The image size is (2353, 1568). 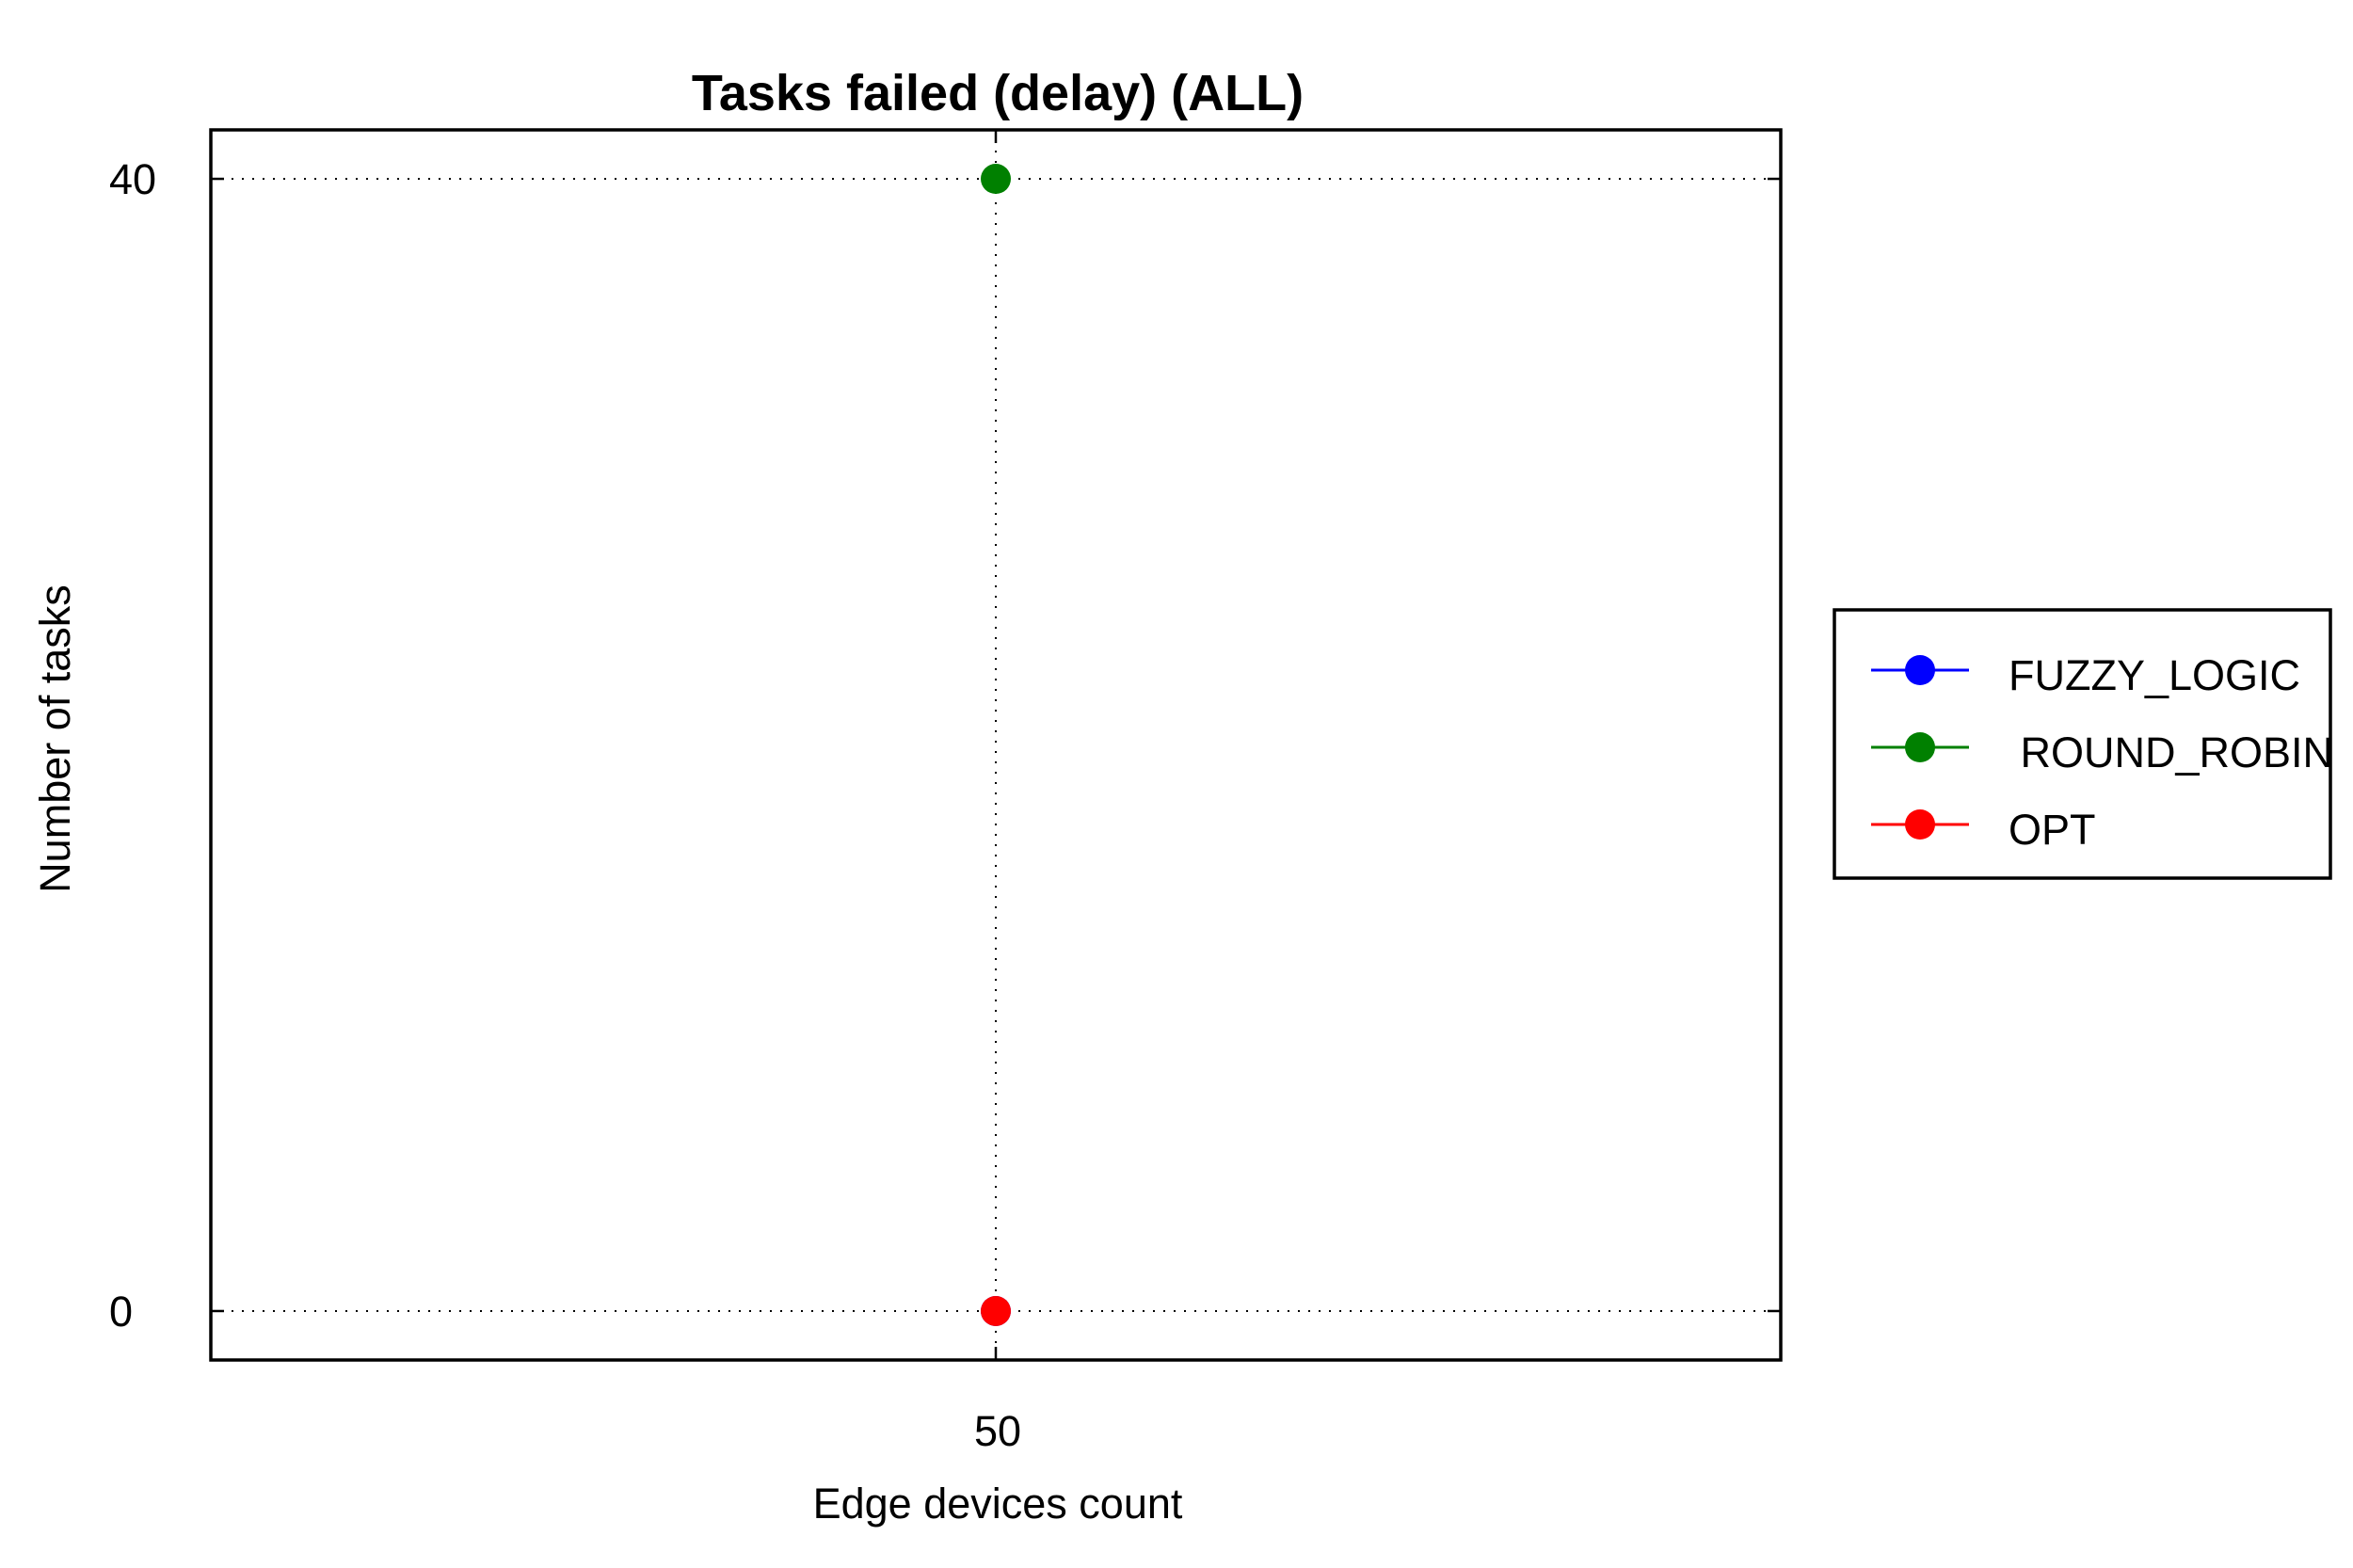 What do you see at coordinates (2154, 675) in the screenshot?
I see `legend-label-fuzzy-logic: FUZZY_LOGIC` at bounding box center [2154, 675].